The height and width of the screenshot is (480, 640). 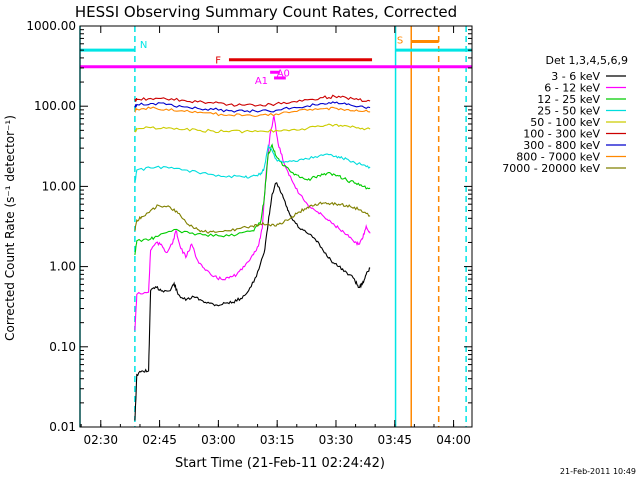 What do you see at coordinates (568, 111) in the screenshot?
I see `legend-label-25-50-kev: 25 - 50 keV` at bounding box center [568, 111].